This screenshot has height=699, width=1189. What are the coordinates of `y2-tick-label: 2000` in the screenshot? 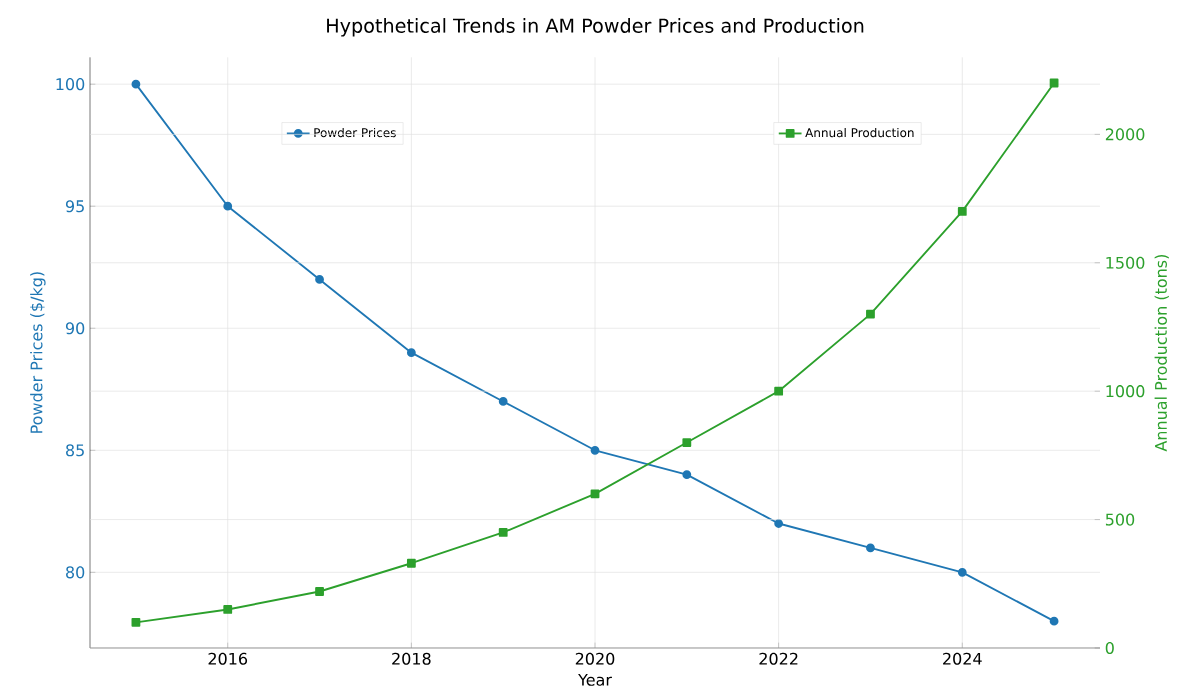 It's located at (1125, 134).